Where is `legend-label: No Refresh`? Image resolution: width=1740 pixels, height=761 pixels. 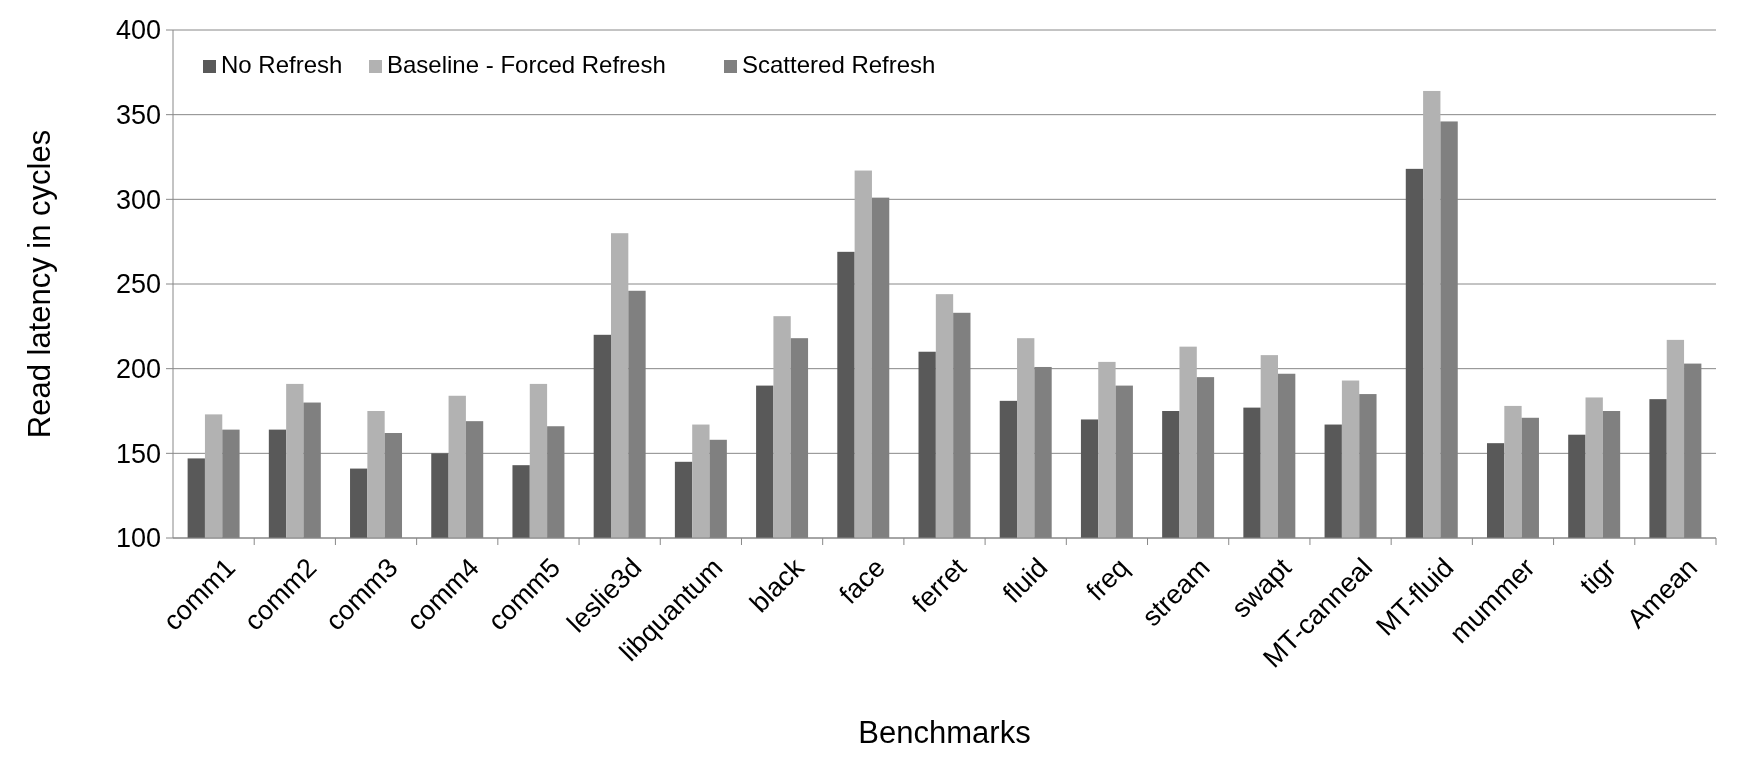
legend-label: No Refresh is located at coordinates (282, 64).